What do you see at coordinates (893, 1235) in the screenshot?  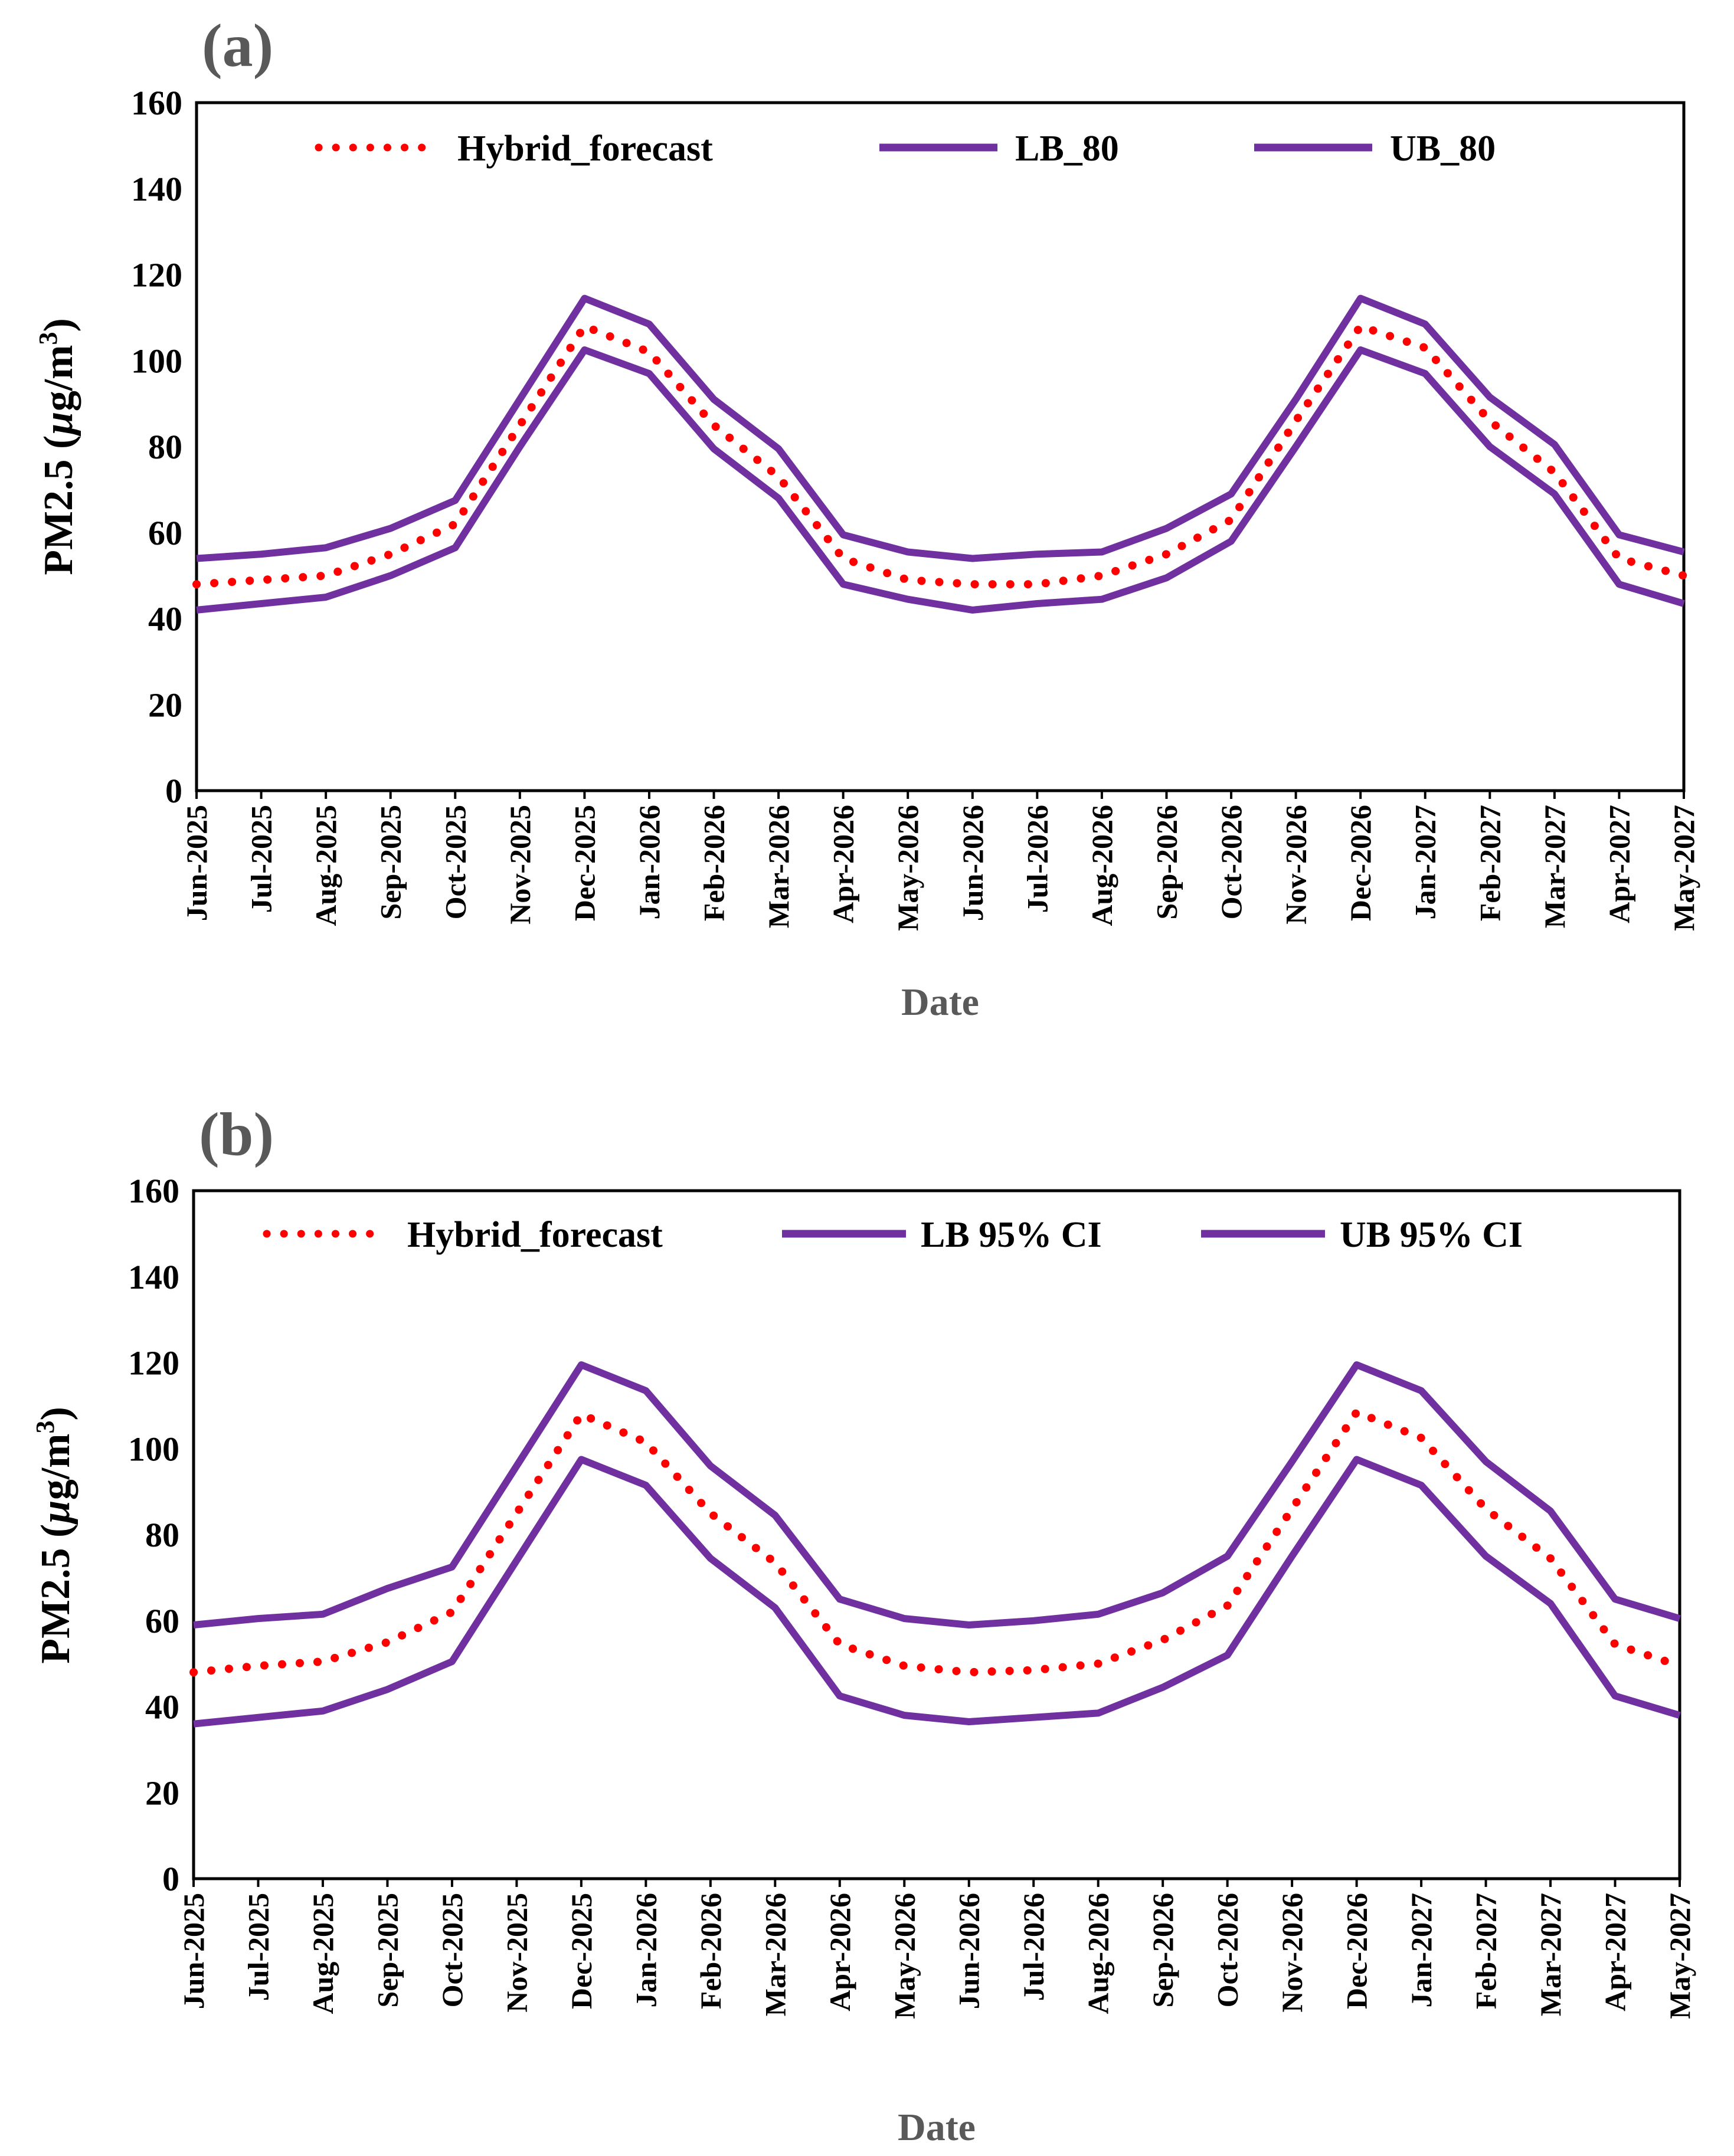 I see `legend-b: Hybrid_forecast LB 95% CI UB 95% CI` at bounding box center [893, 1235].